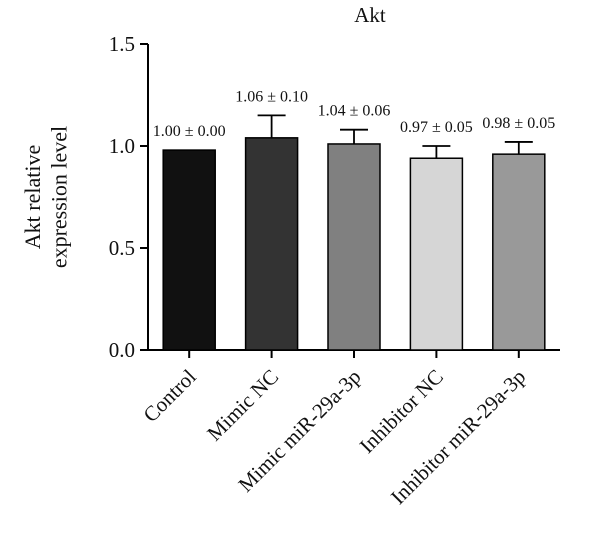 The image size is (600, 542). I want to click on data-label: 1.04 ± 0.06, so click(354, 111).